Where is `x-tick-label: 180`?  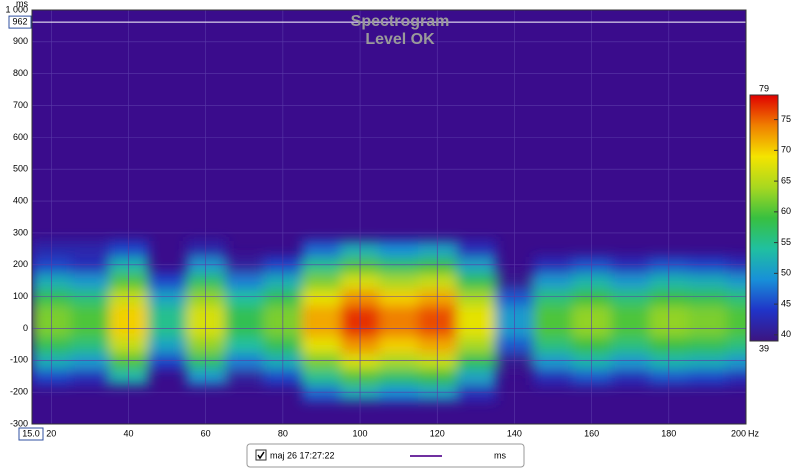 x-tick-label: 180 is located at coordinates (668, 433).